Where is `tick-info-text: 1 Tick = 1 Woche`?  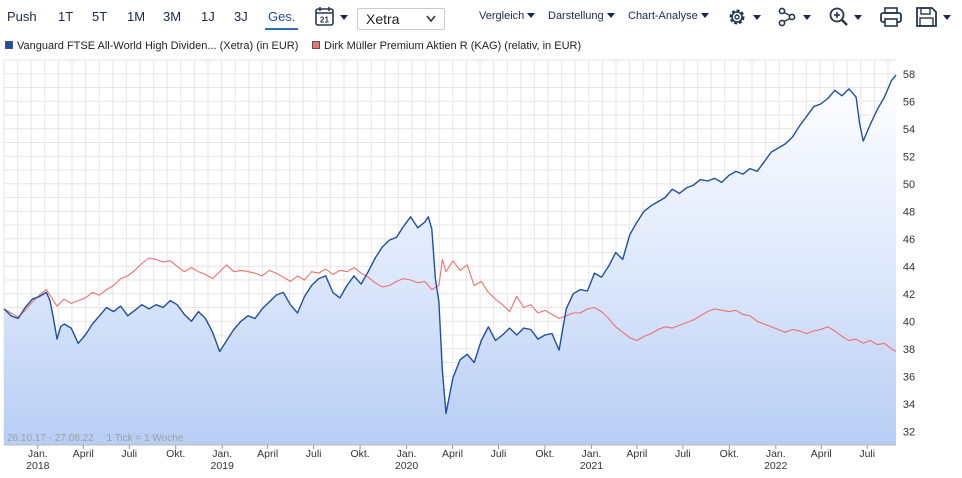
tick-info-text: 1 Tick = 1 Woche is located at coordinates (145, 438).